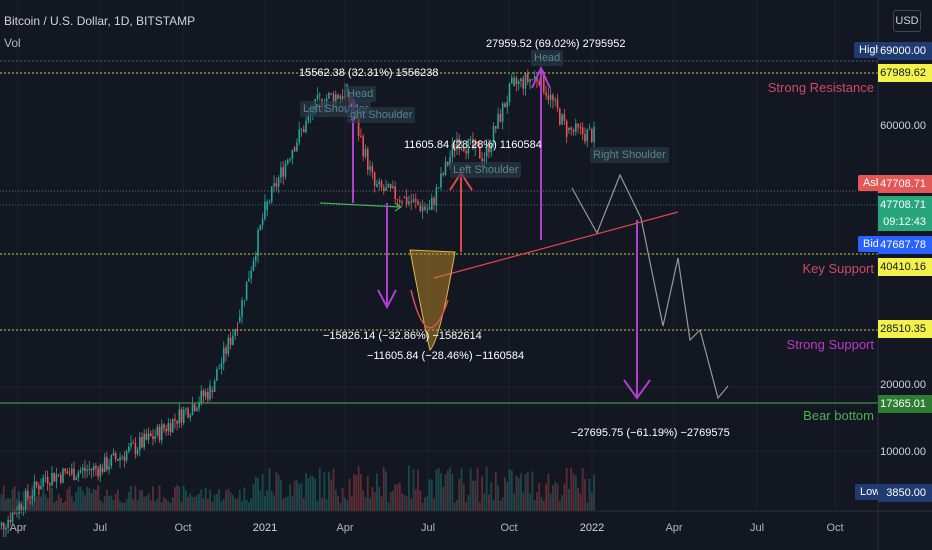  What do you see at coordinates (369, 73) in the screenshot?
I see `measure-label-1: 15562.38 (32.31%) 1556238` at bounding box center [369, 73].